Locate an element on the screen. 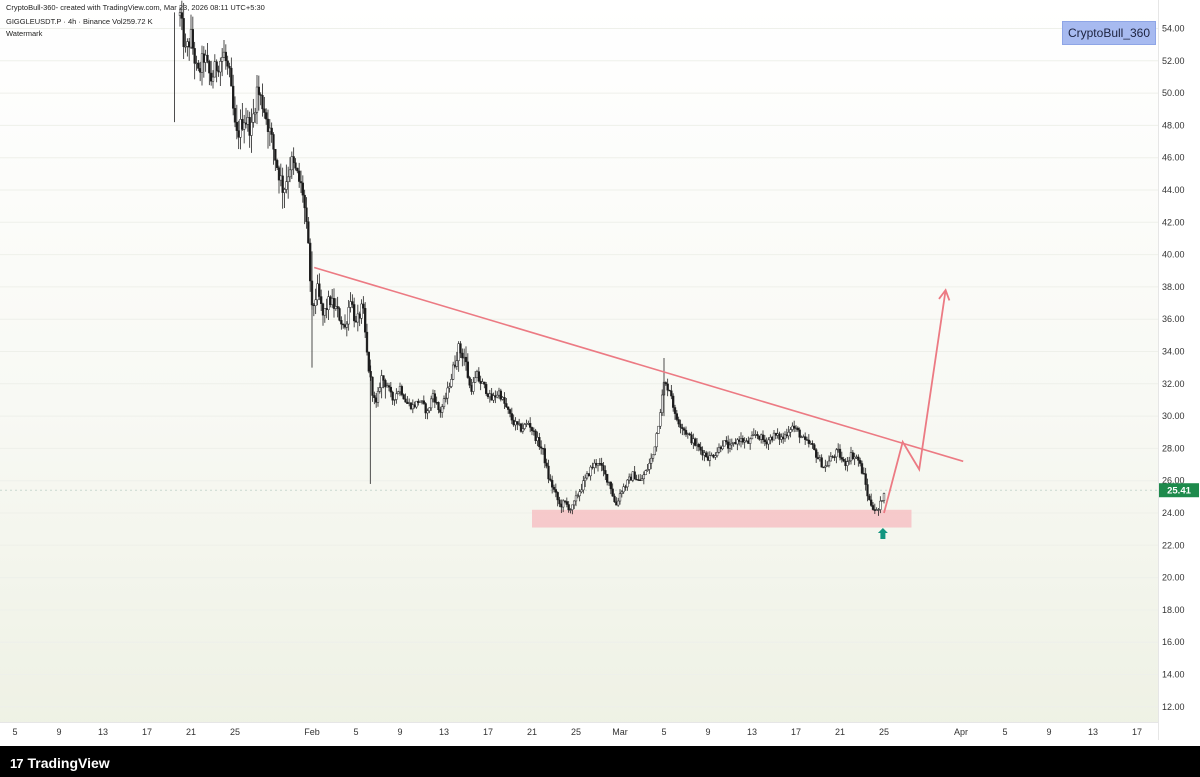 Image resolution: width=1200 pixels, height=777 pixels. tradingview-logo: 17 TradingView is located at coordinates (60, 763).